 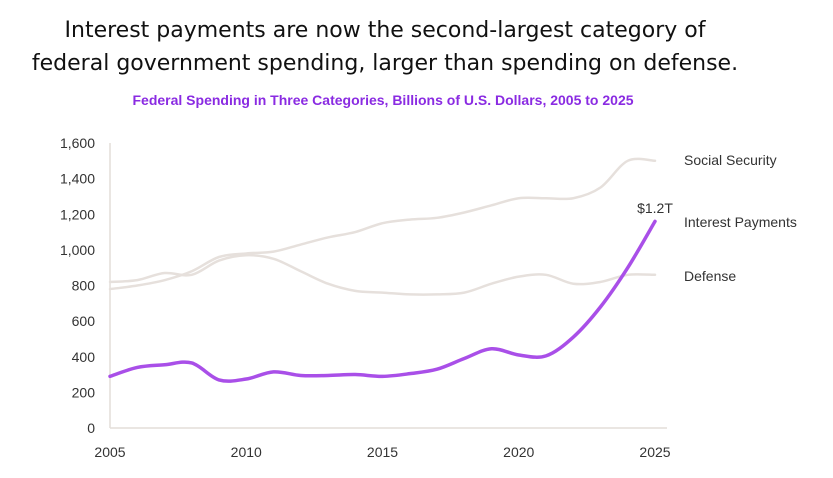 I want to click on y-tick-label: 200, so click(x=84, y=392).